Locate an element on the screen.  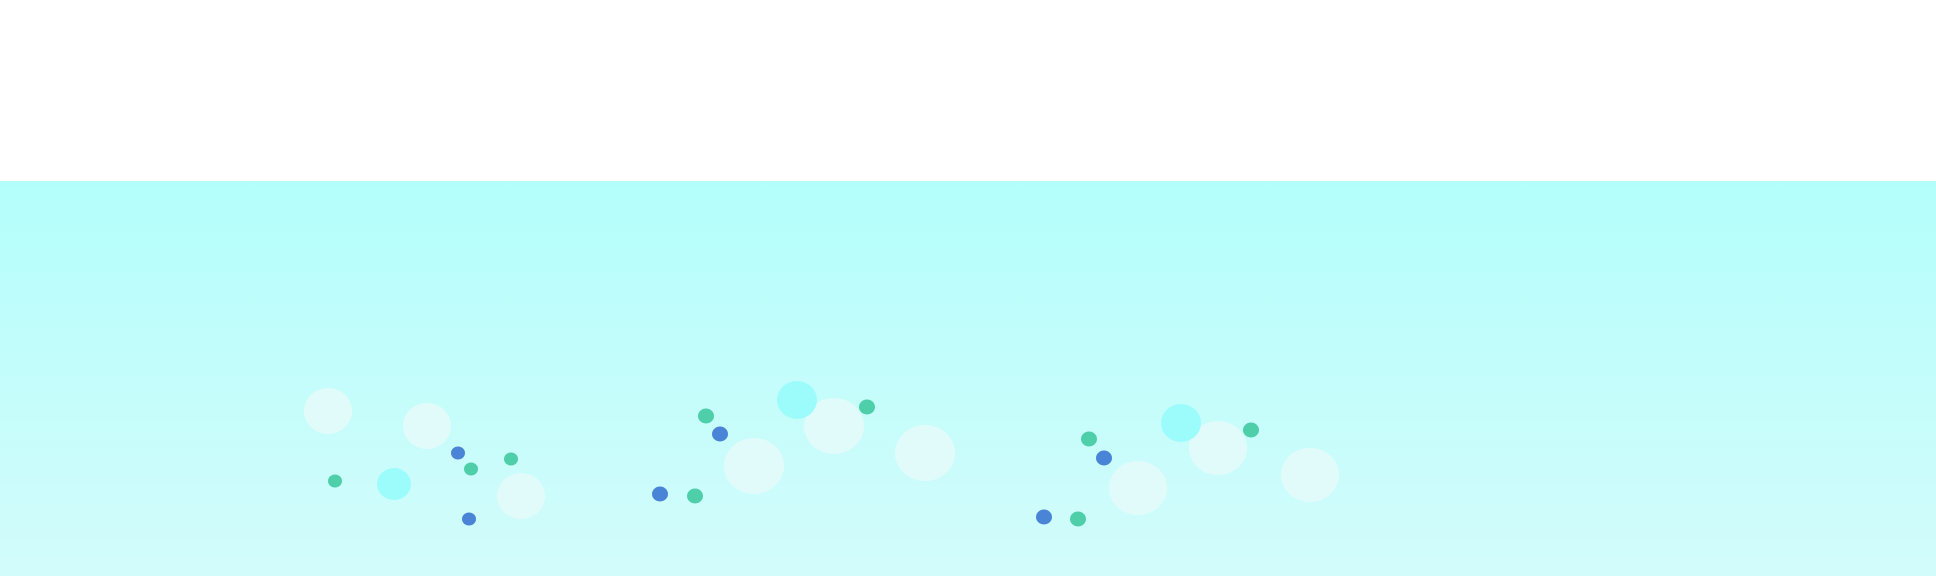
bubble-cluster-middle is located at coordinates (803, 442).